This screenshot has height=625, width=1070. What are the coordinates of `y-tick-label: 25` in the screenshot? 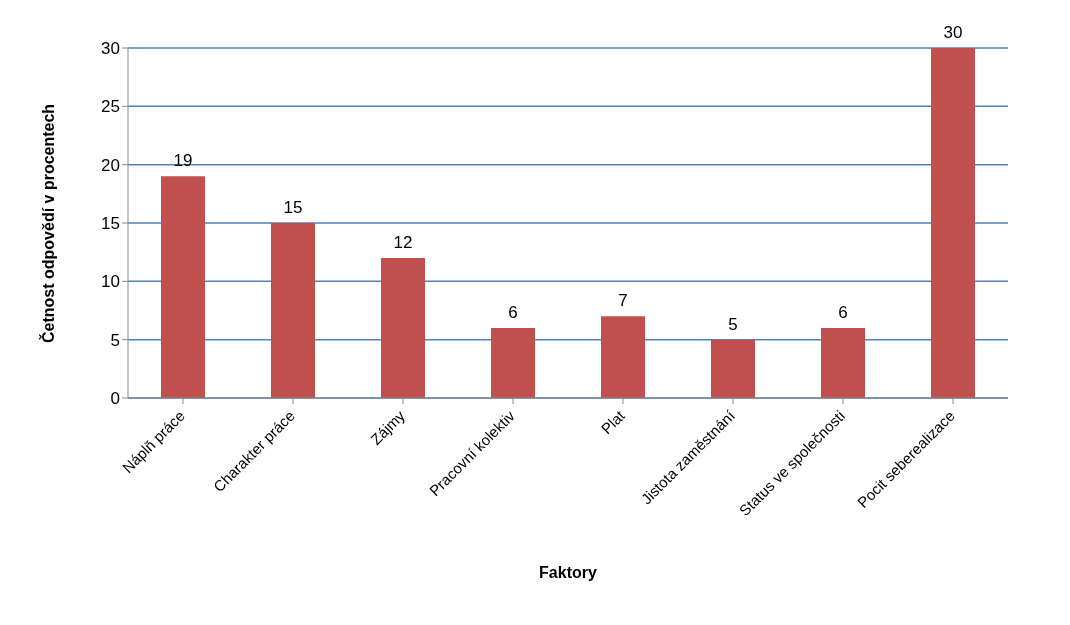 It's located at (110, 107).